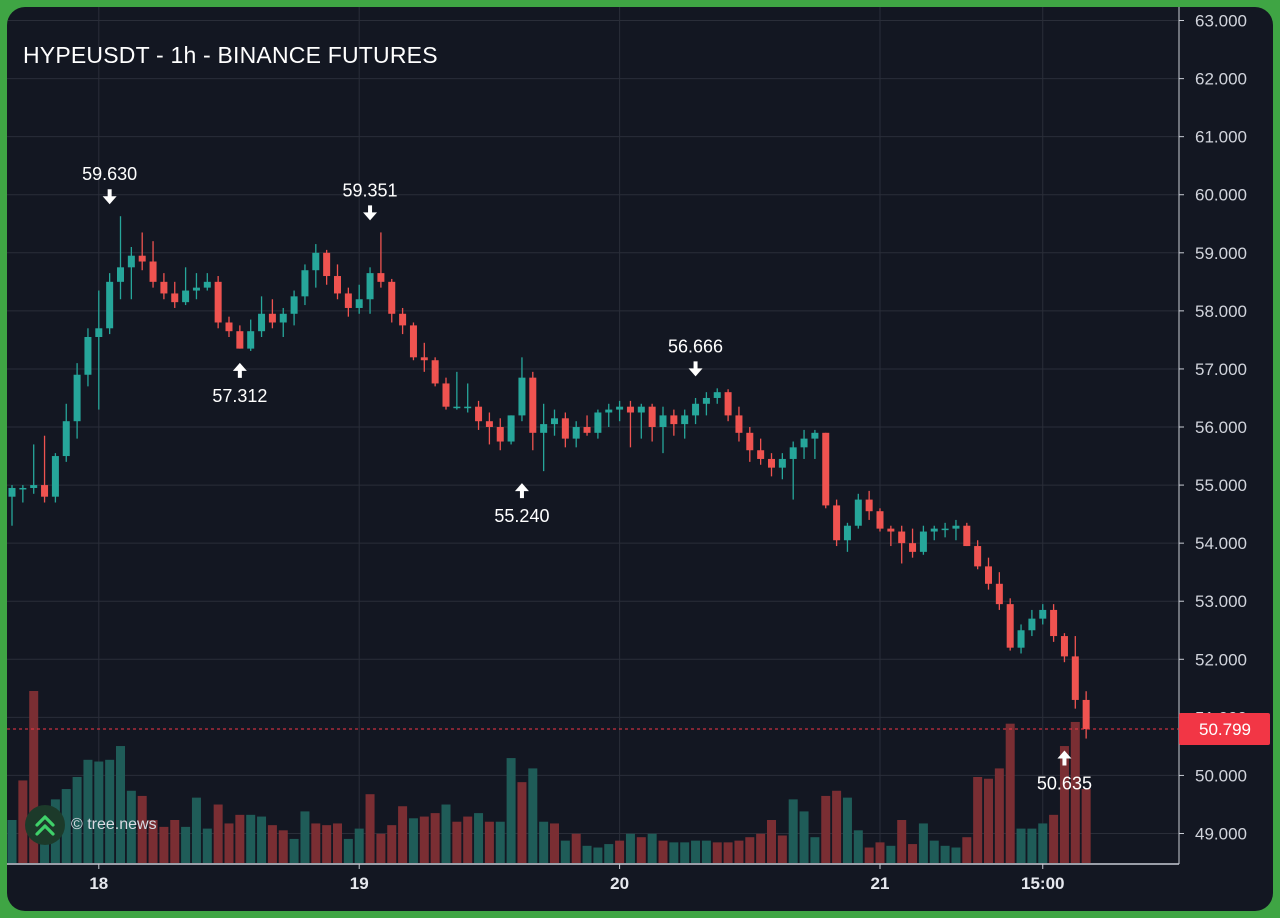 The image size is (1280, 918). Describe the element at coordinates (1221, 485) in the screenshot. I see `y-tick-label: 55.000` at that location.